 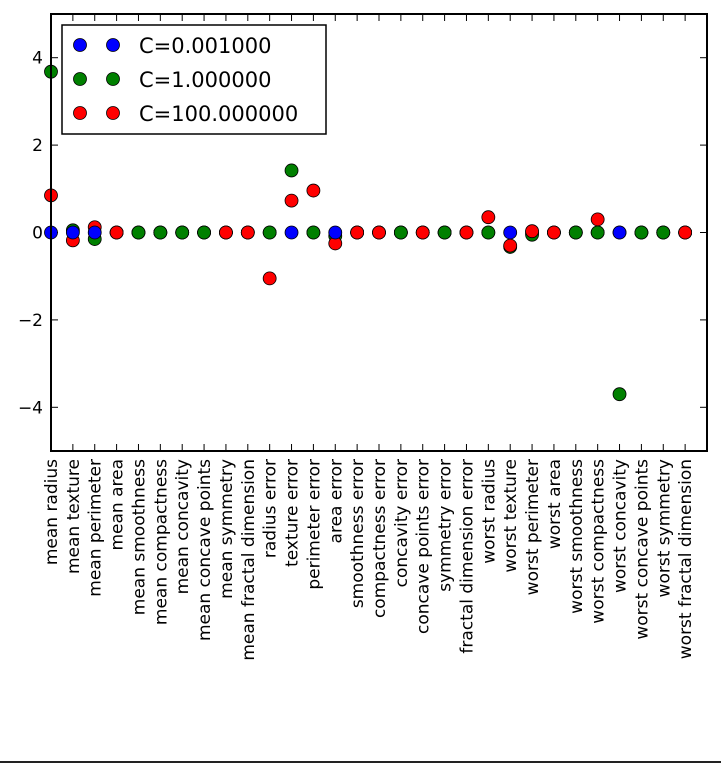 I want to click on x-tick-label: concavity error, so click(x=402, y=523).